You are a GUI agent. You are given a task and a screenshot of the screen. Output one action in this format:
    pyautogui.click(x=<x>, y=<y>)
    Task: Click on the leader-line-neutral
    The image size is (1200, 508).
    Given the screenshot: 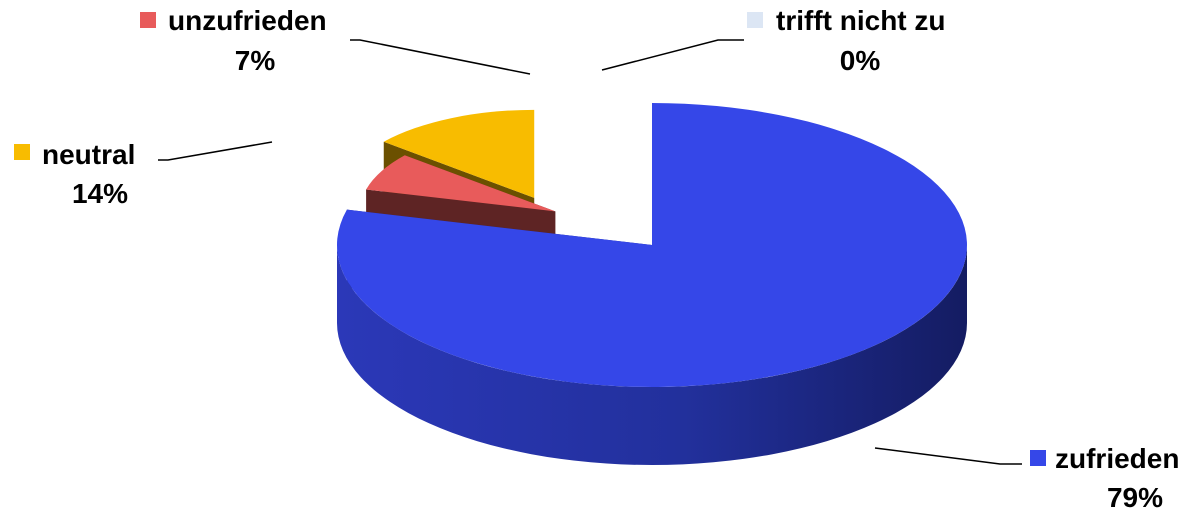 What is the action you would take?
    pyautogui.click(x=215, y=151)
    